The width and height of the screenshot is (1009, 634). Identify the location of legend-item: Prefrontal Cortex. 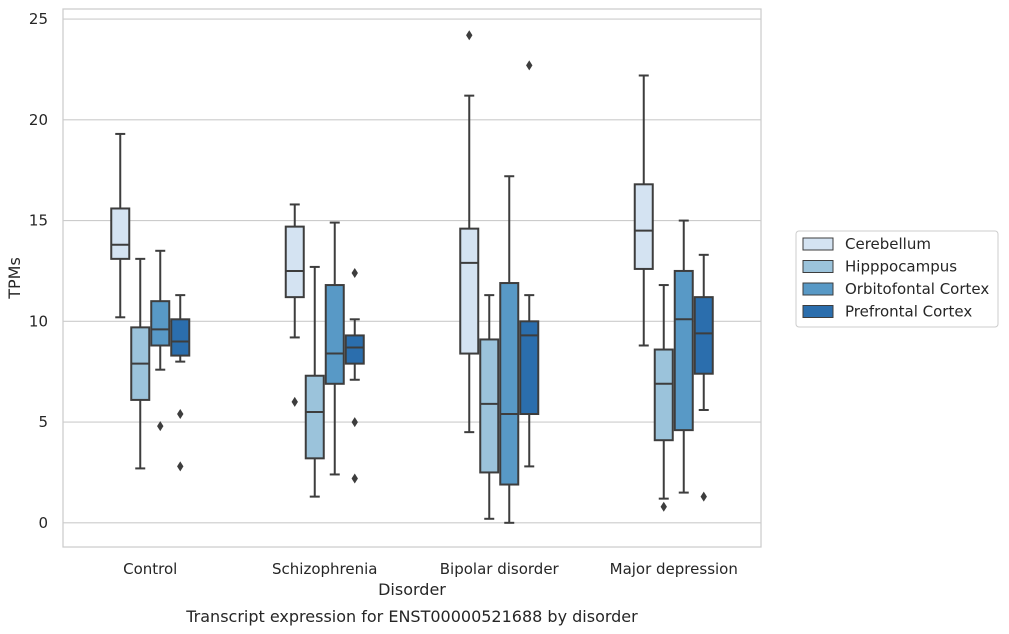
(887, 312).